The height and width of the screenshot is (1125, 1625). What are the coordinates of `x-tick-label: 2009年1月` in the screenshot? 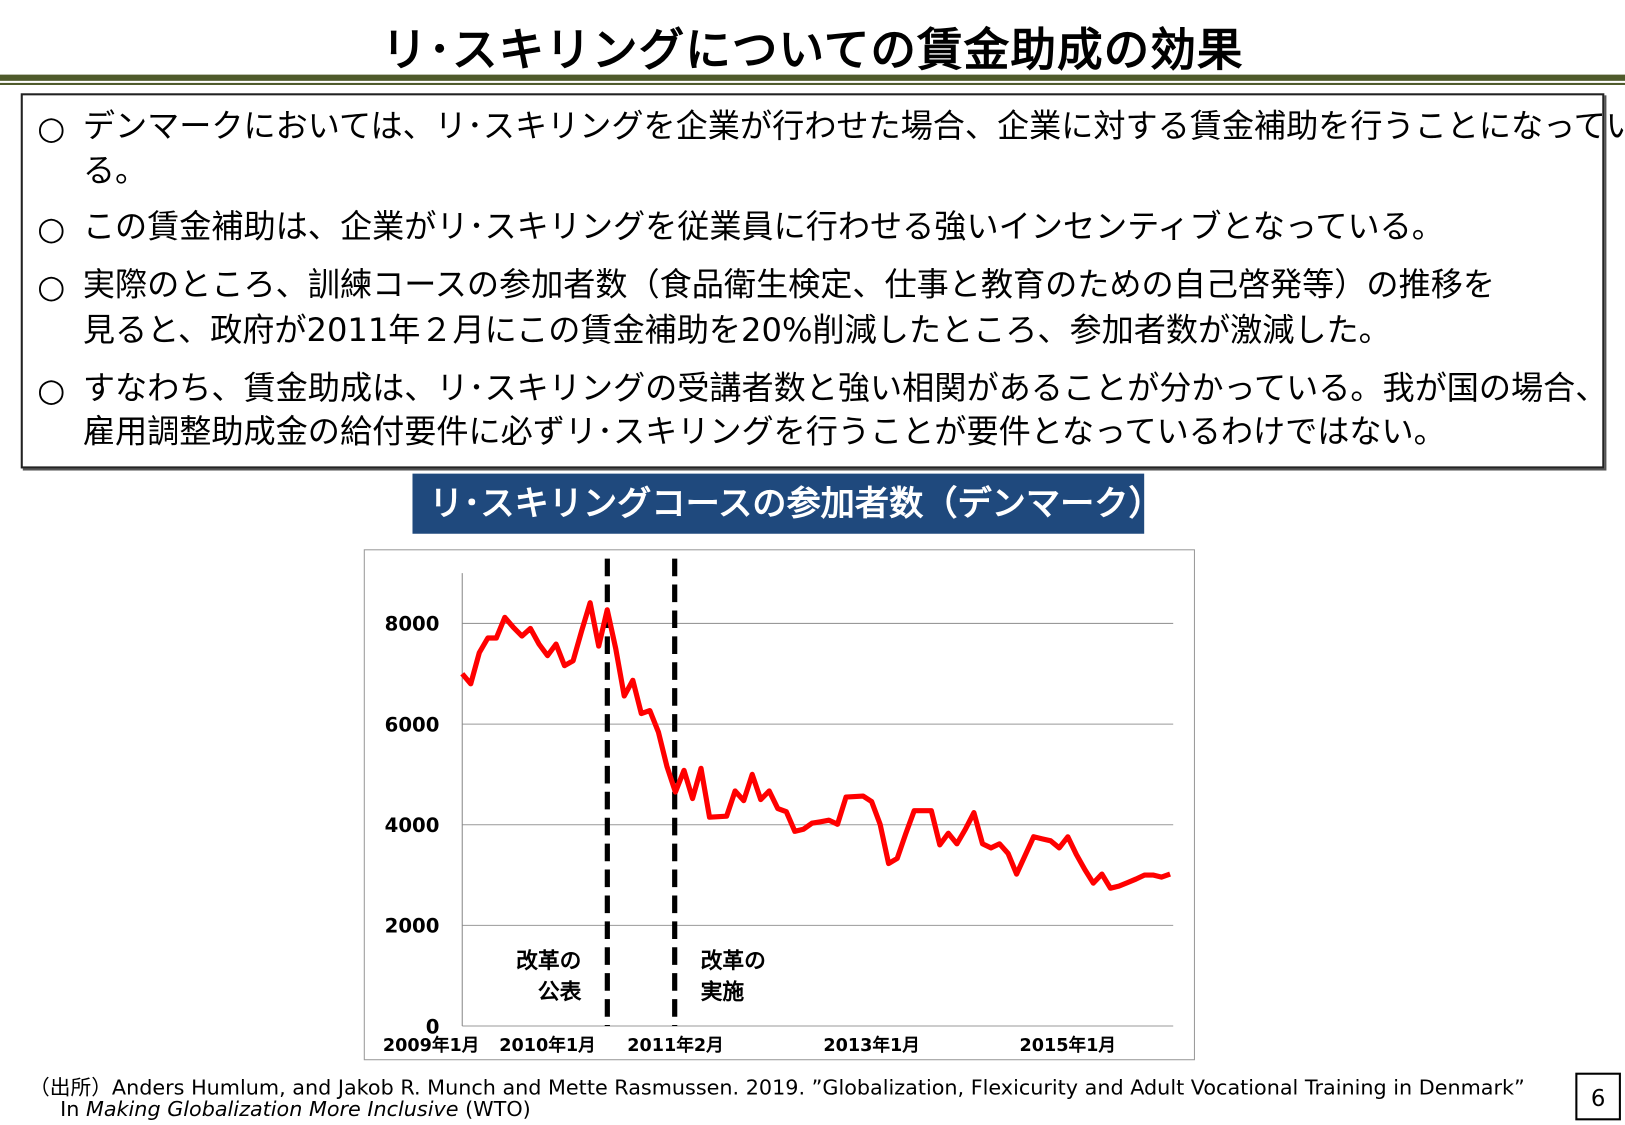 It's located at (431, 1045).